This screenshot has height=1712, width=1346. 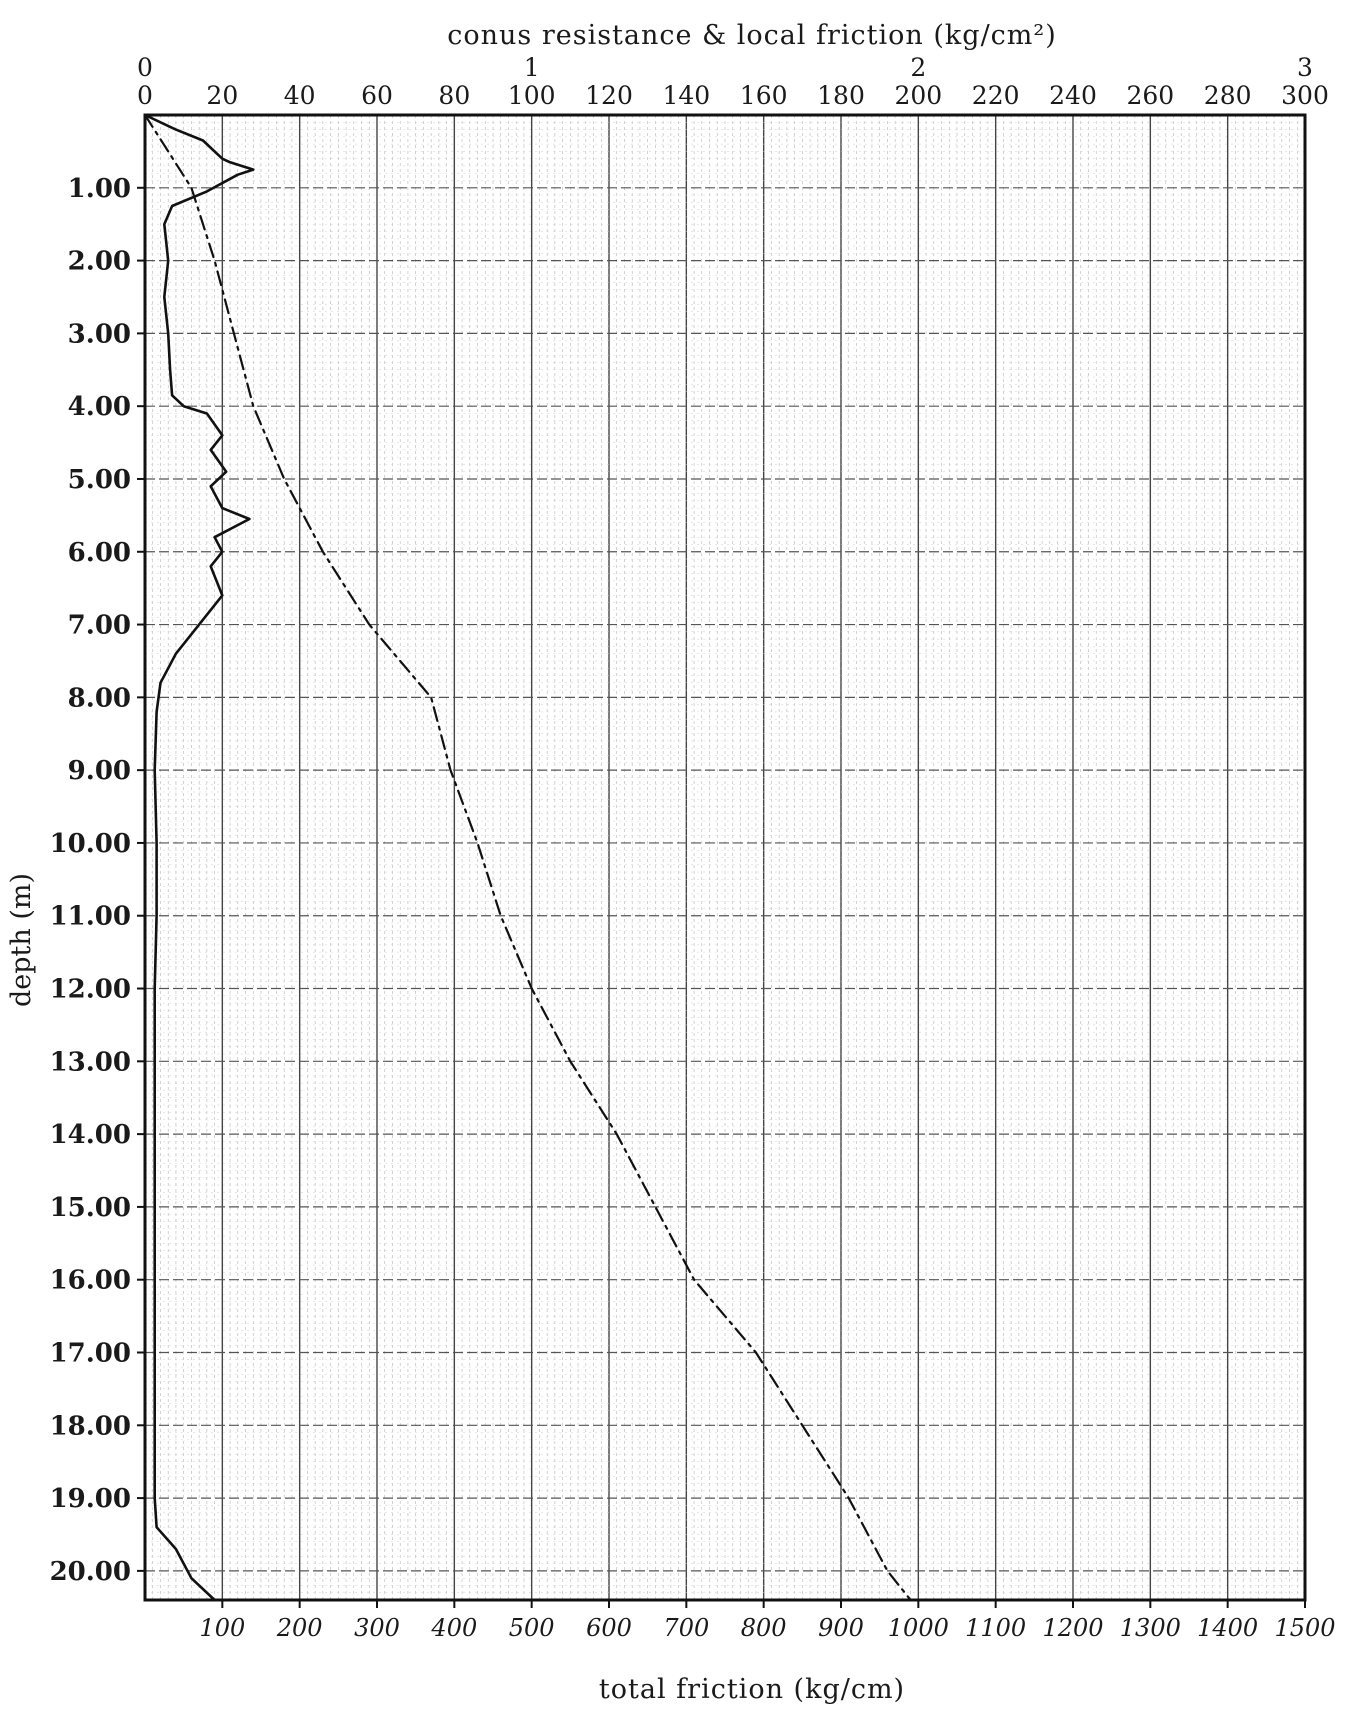 What do you see at coordinates (99, 771) in the screenshot?
I see `depth-tick-label: 9.00` at bounding box center [99, 771].